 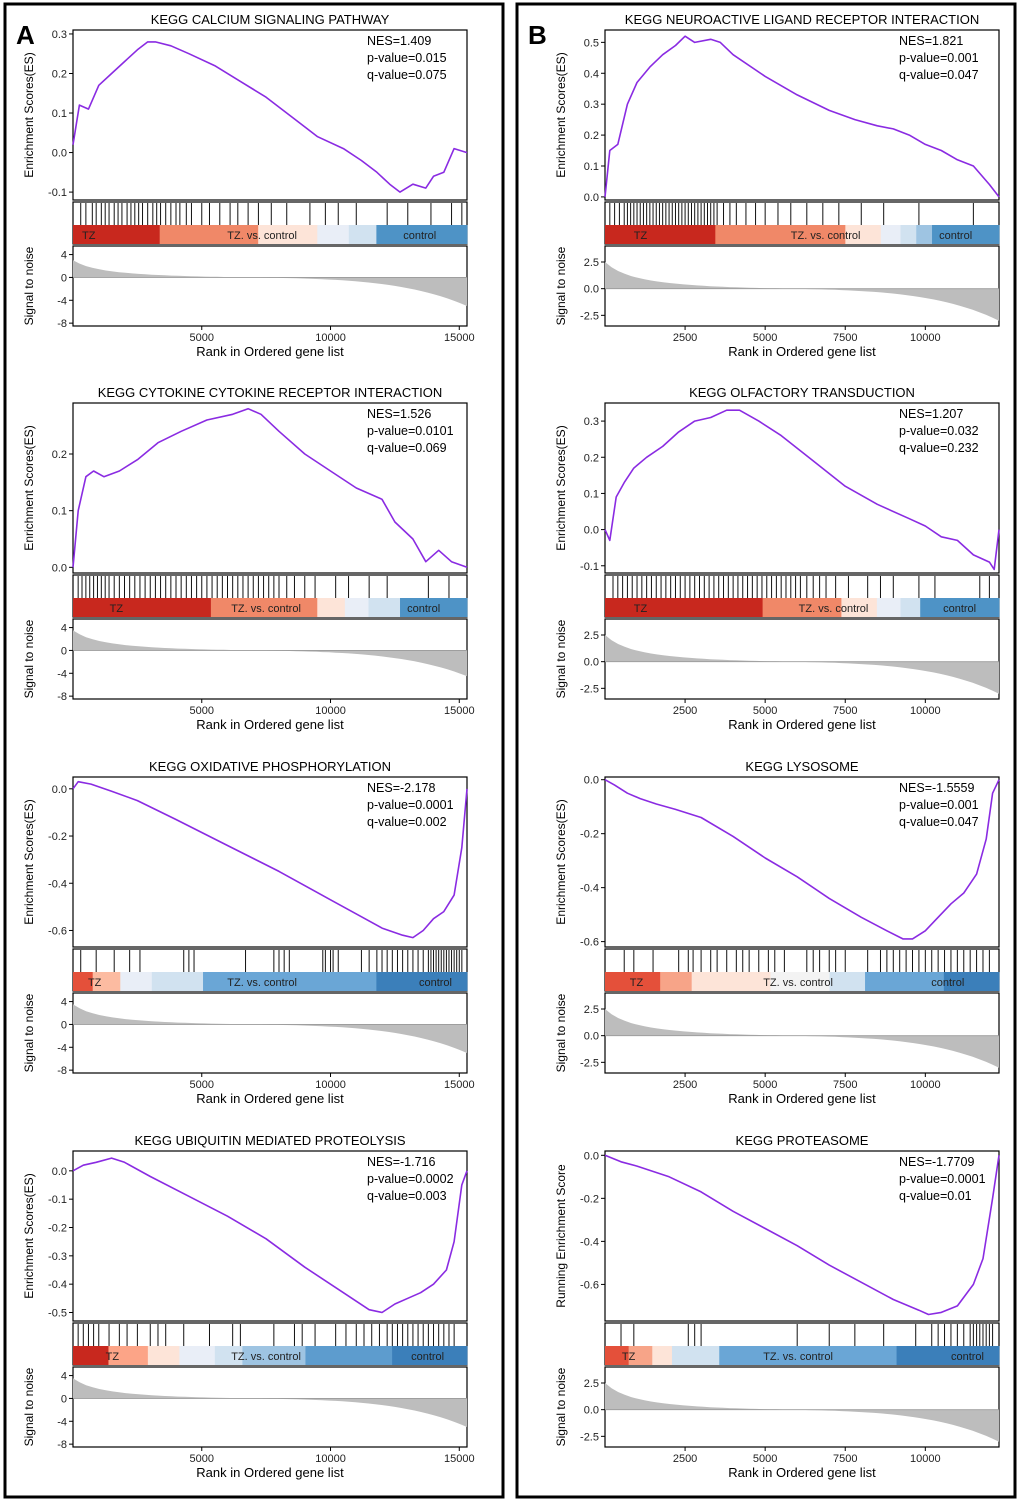 What do you see at coordinates (685, 711) in the screenshot?
I see `x-tick-label: 2500` at bounding box center [685, 711].